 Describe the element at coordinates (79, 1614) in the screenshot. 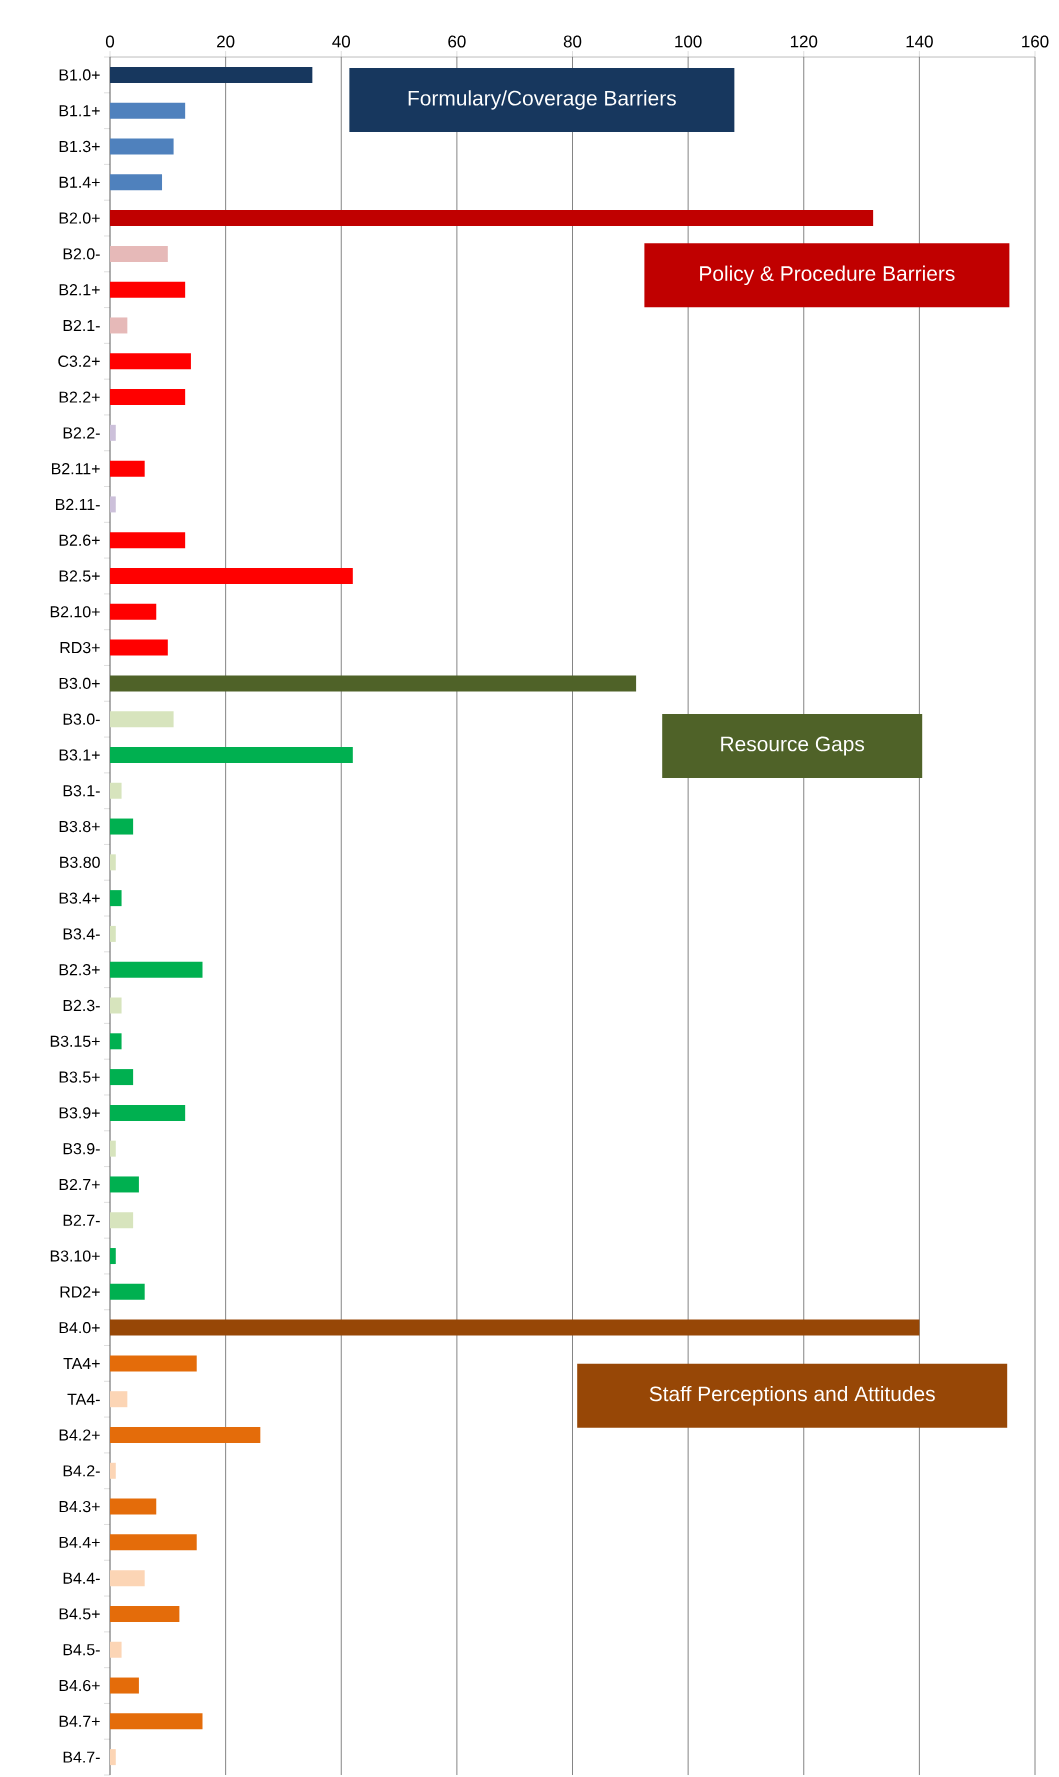

I see `y-tick-label: B4.5+` at that location.